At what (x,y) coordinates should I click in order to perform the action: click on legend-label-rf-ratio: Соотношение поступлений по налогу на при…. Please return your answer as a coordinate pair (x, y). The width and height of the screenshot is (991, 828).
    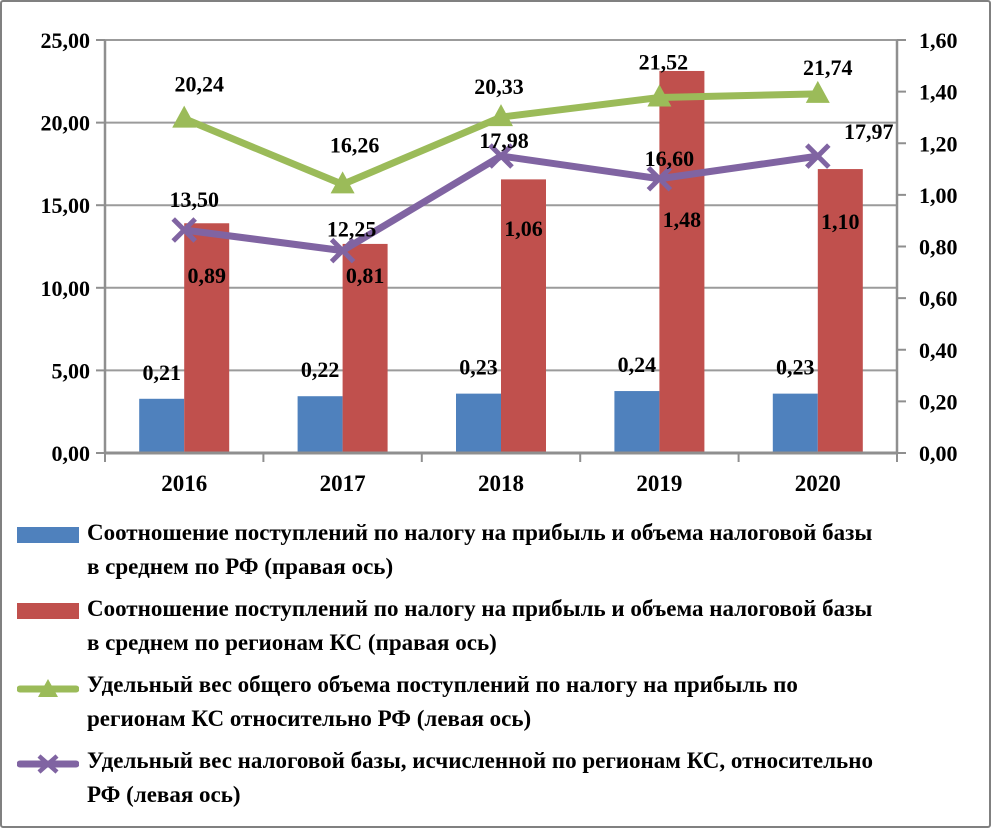
    Looking at the image, I should click on (480, 549).